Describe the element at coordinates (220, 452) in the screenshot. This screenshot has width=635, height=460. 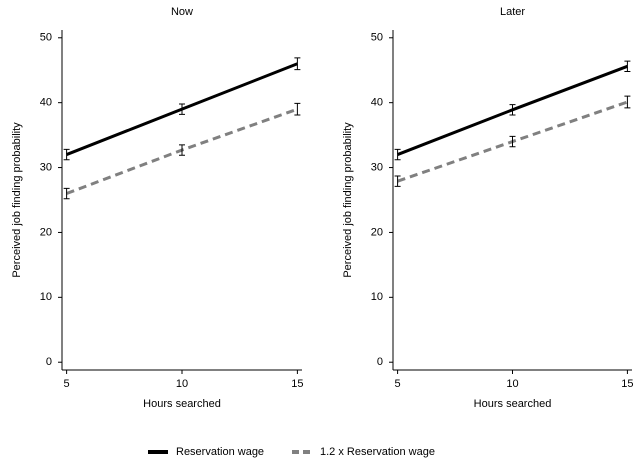
I see `legend-label: Reservation wage` at that location.